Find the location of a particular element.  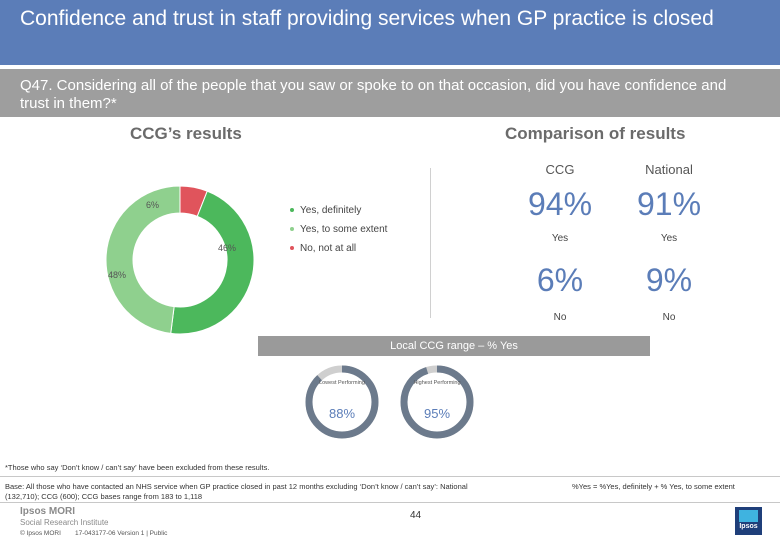

yes-national-value: 91% is located at coordinates (669, 204).